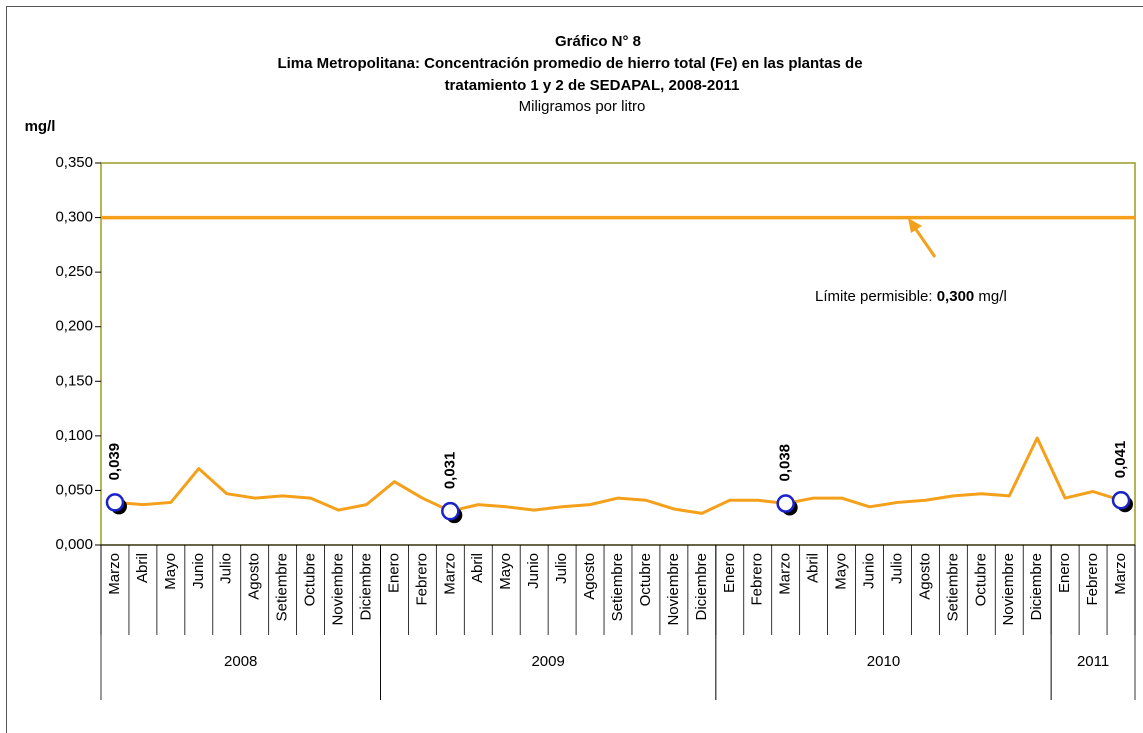 This screenshot has width=1143, height=733. What do you see at coordinates (876, 296) in the screenshot?
I see `annotation-text: Límite permisible:` at bounding box center [876, 296].